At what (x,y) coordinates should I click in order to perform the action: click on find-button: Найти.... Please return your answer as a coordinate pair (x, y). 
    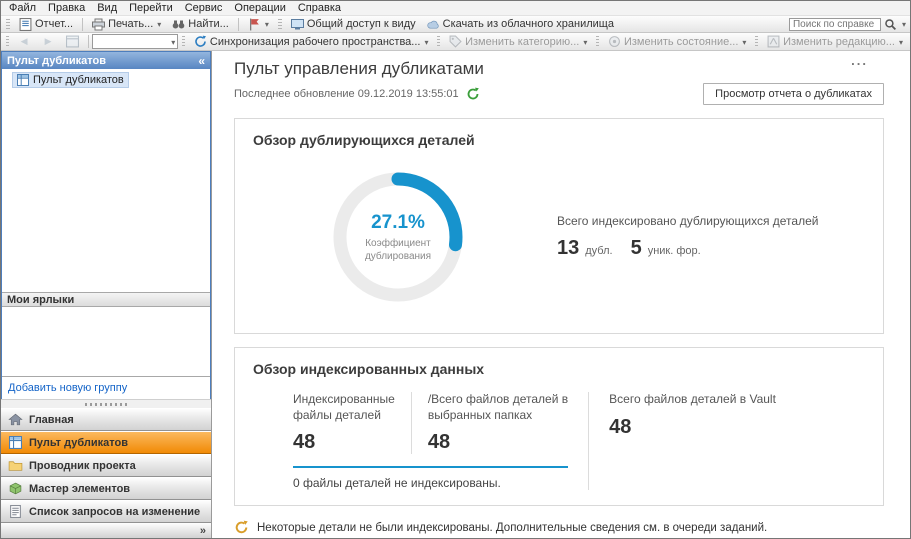
    Looking at the image, I should click on (200, 24).